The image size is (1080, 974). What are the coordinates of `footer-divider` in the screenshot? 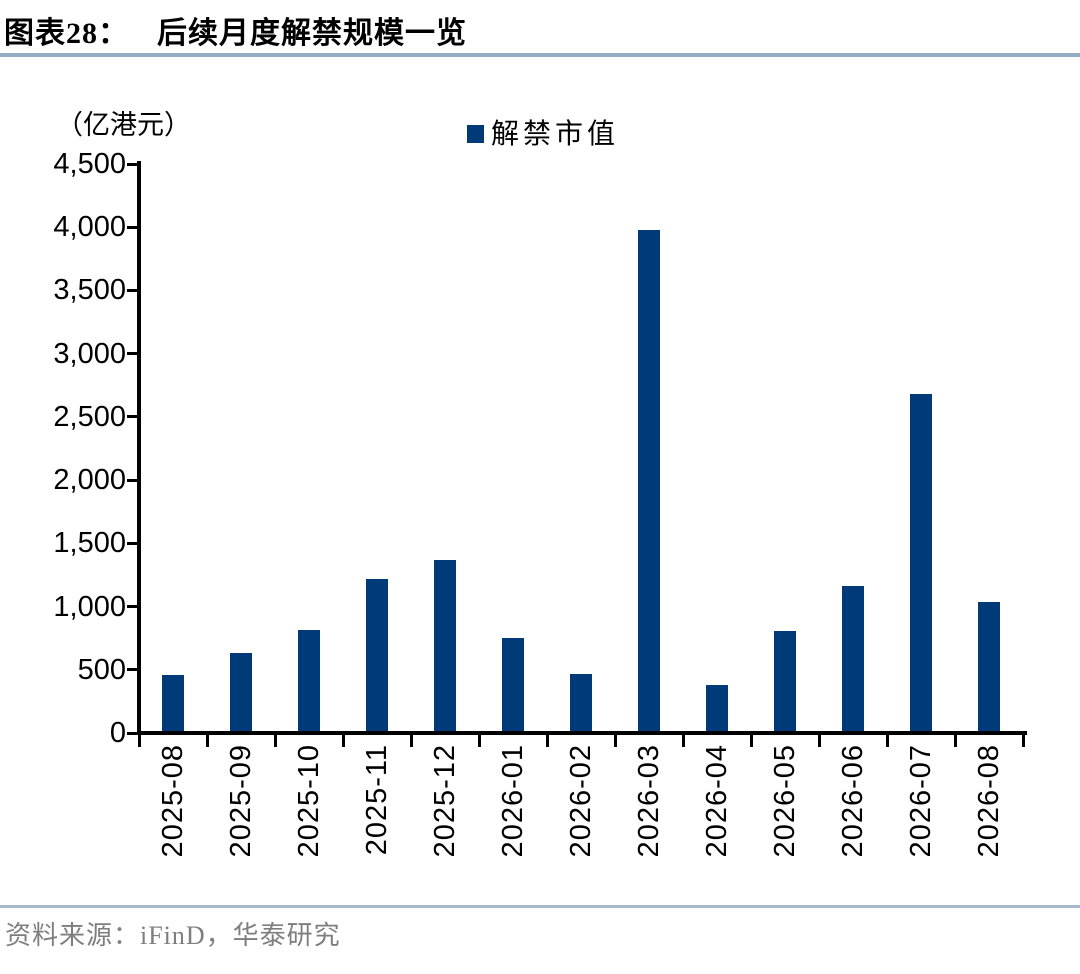 It's located at (540, 906).